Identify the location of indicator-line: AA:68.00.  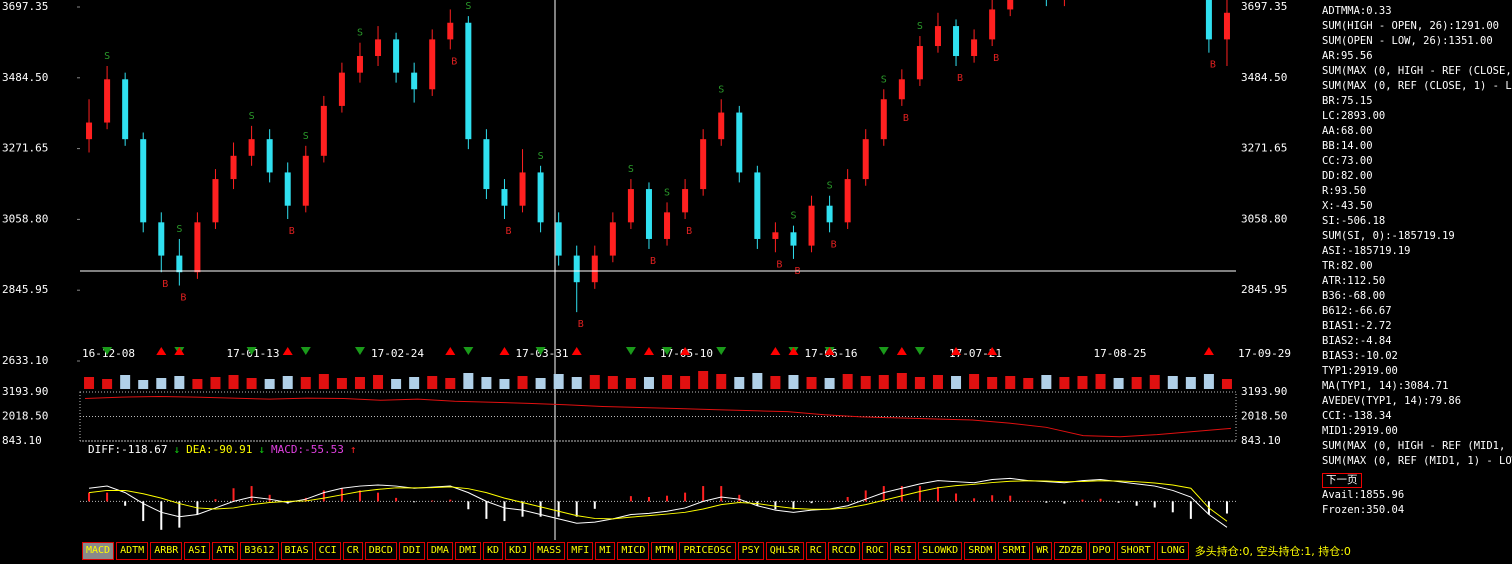
(1347, 131).